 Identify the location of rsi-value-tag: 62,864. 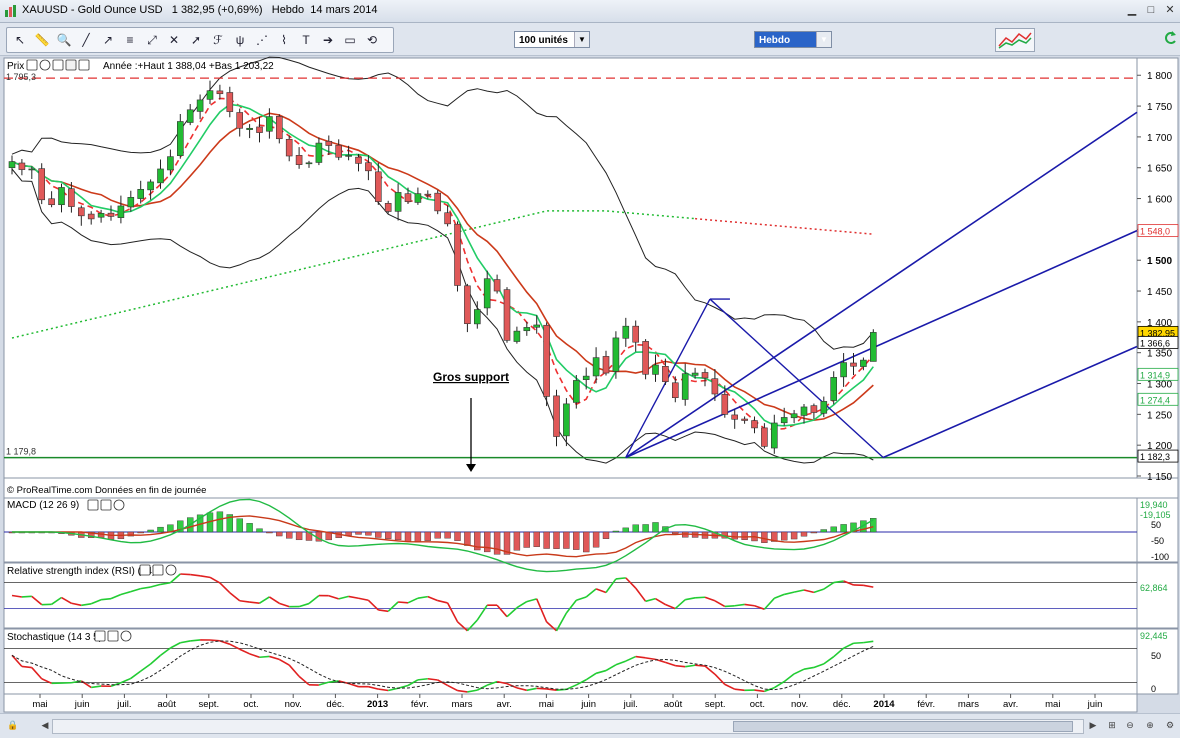
(1154, 588).